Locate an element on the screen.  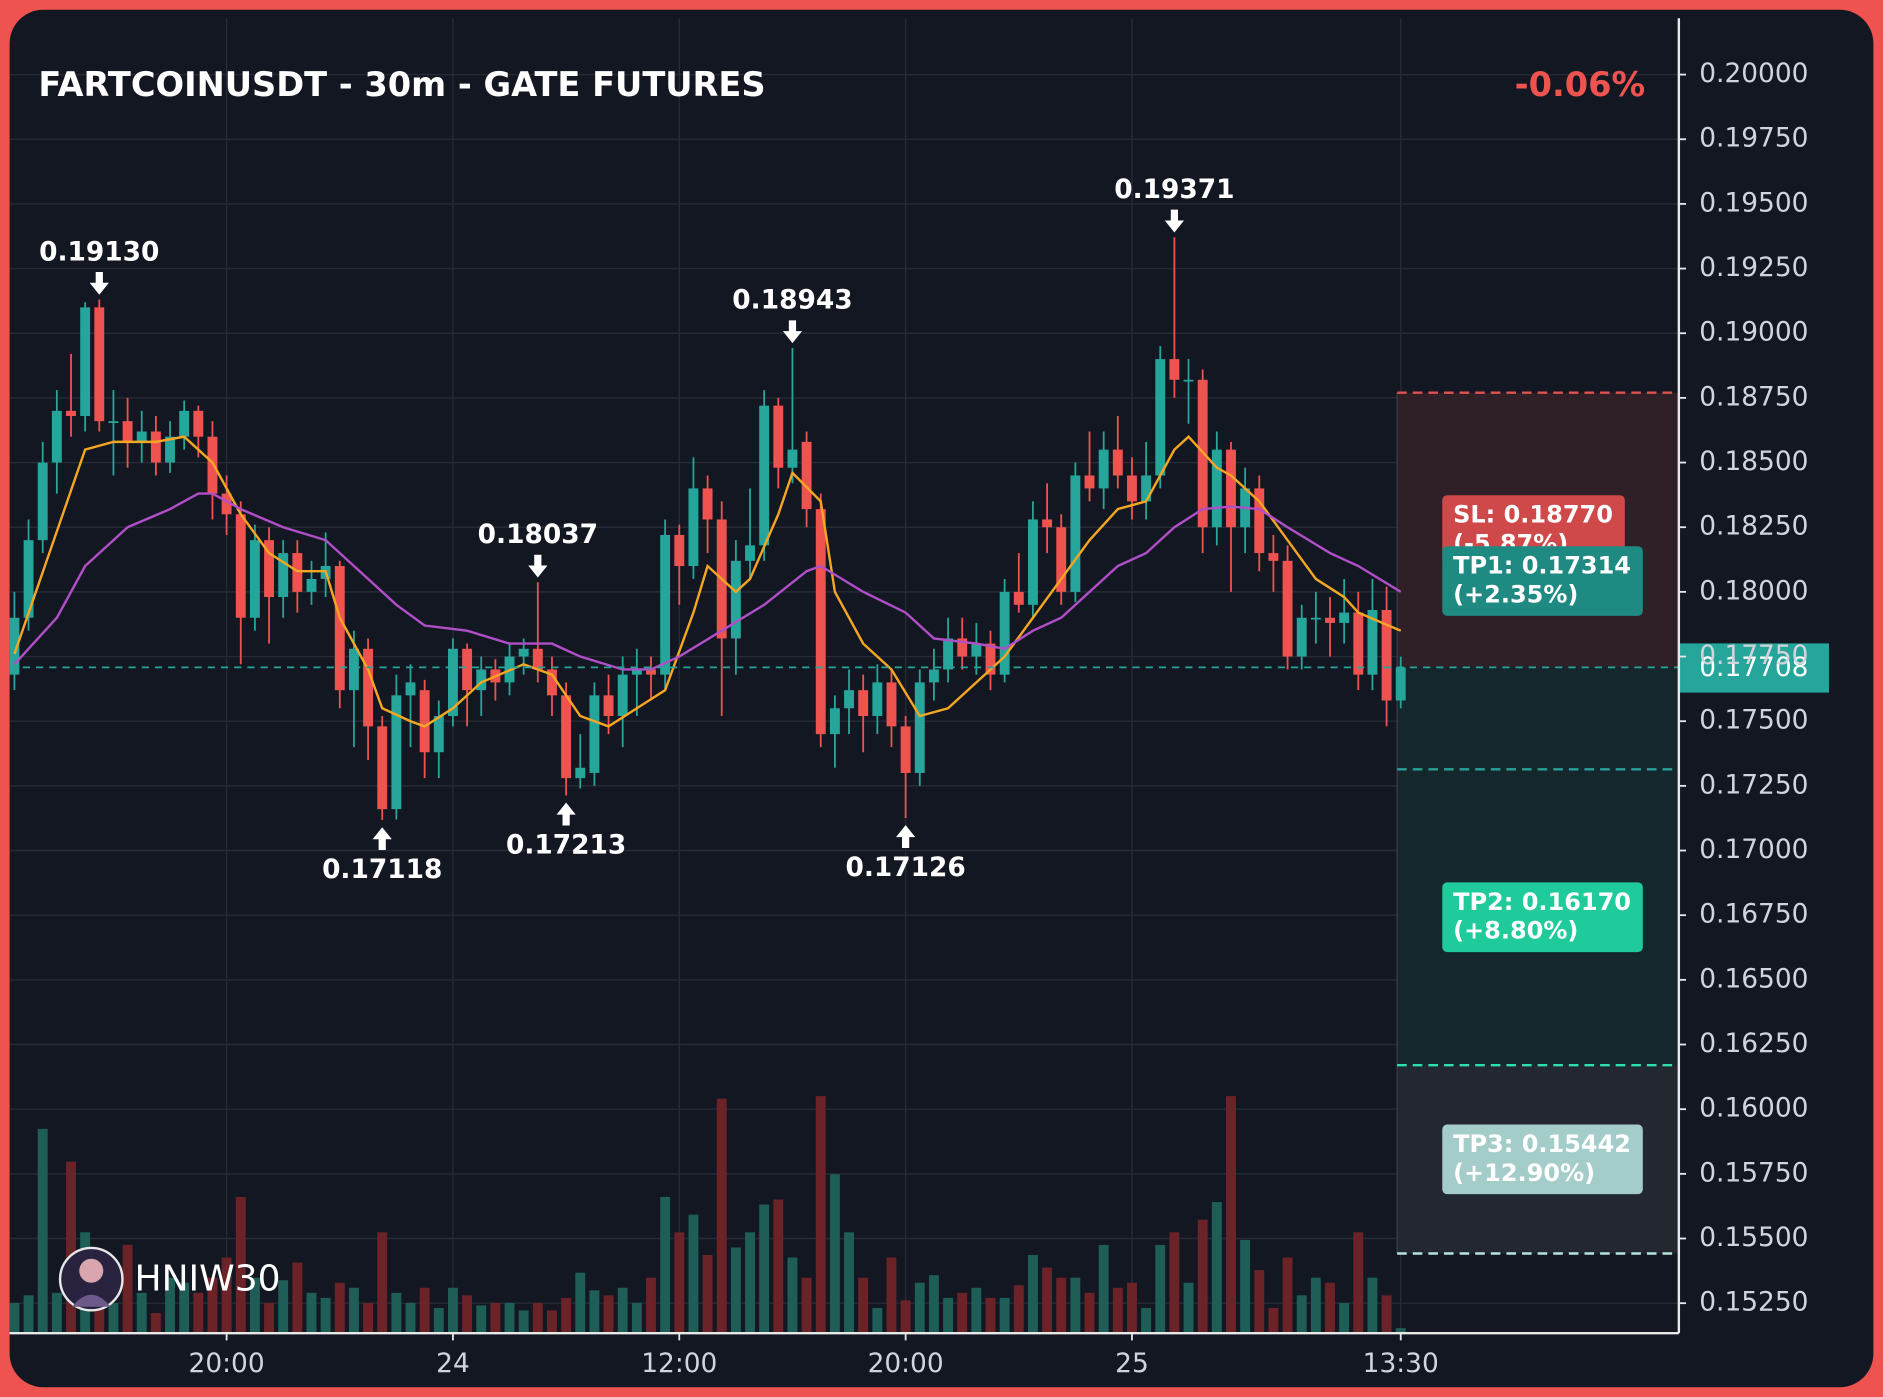
y-tick-label: 0.17250 is located at coordinates (1753, 784).